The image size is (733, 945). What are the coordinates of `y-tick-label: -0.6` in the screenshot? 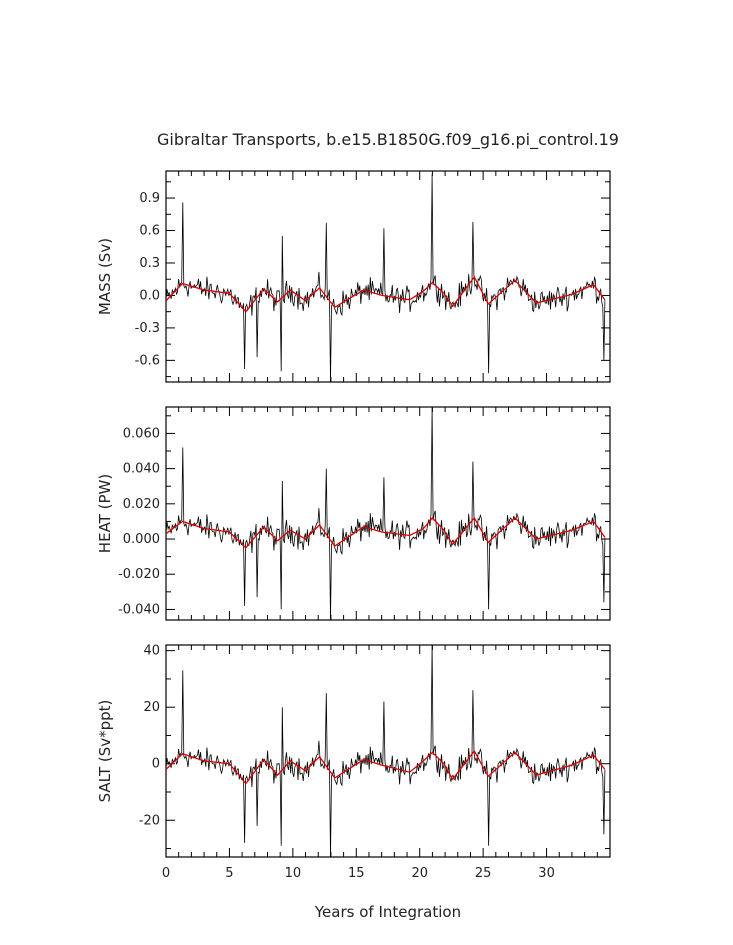 It's located at (147, 360).